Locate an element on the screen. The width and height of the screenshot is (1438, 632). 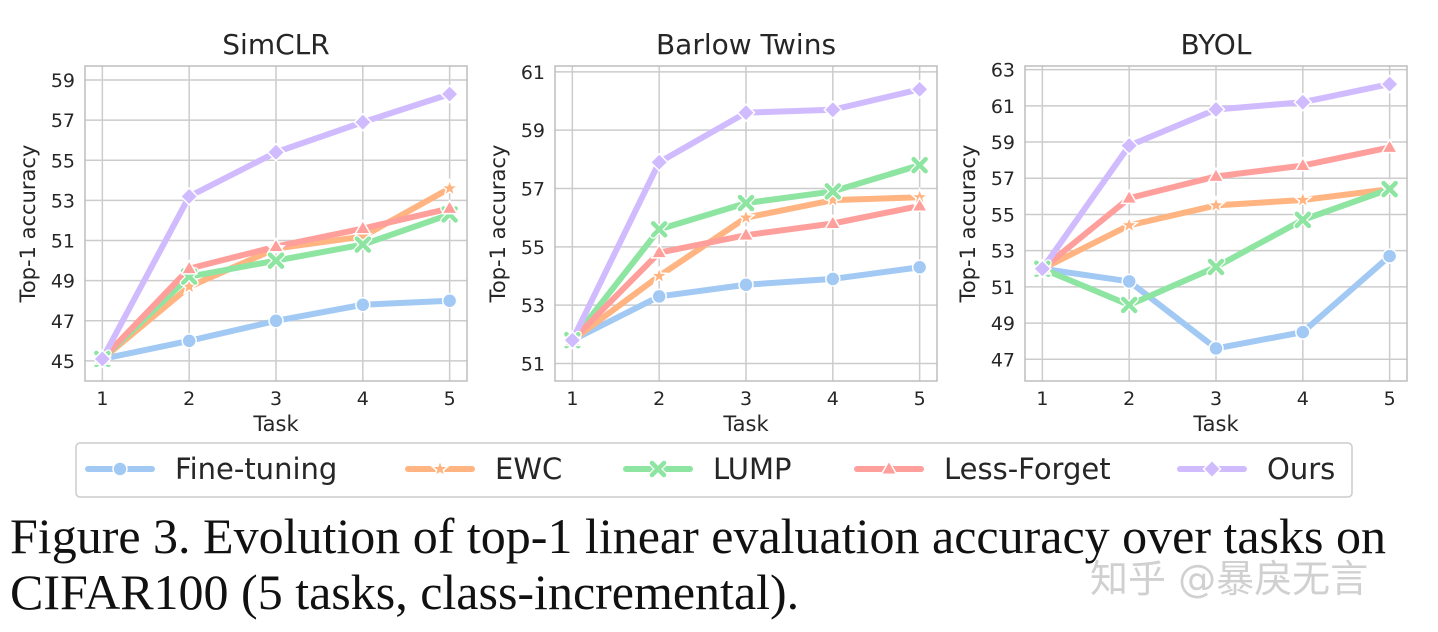
y-tick-label: 45 is located at coordinates (63, 362).